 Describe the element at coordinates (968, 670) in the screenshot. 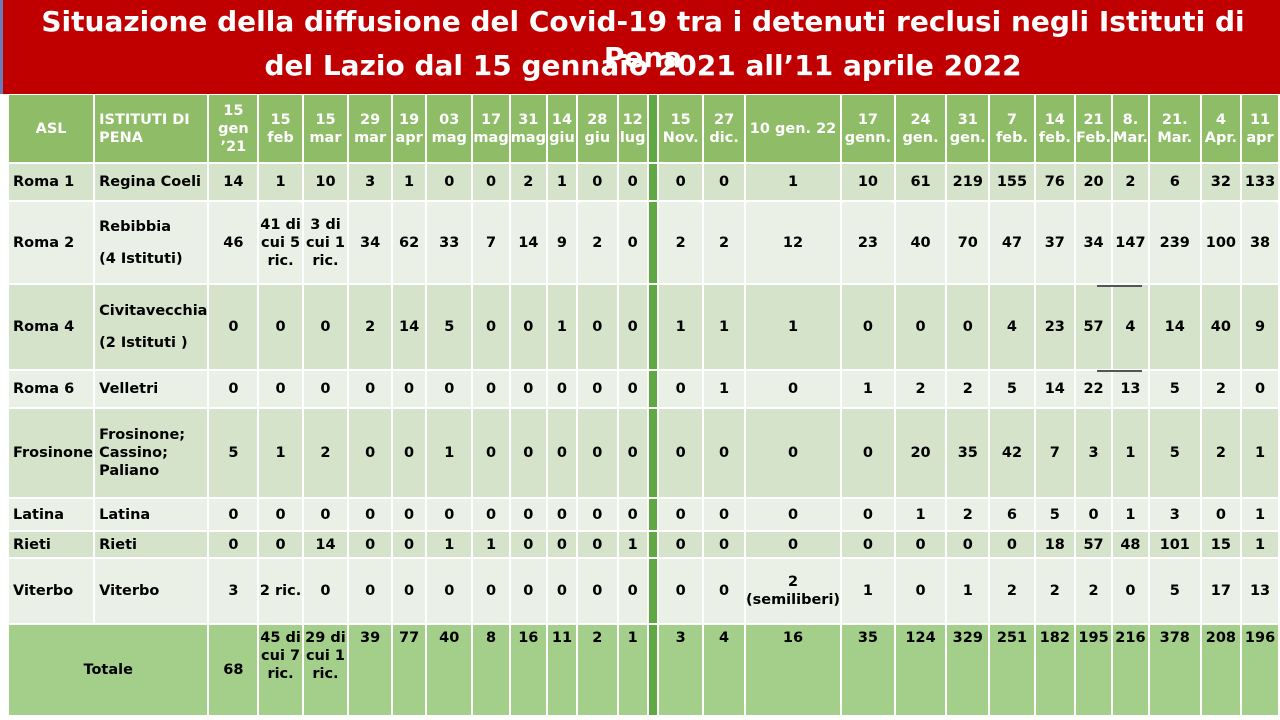

I see `total-cell: 329` at that location.